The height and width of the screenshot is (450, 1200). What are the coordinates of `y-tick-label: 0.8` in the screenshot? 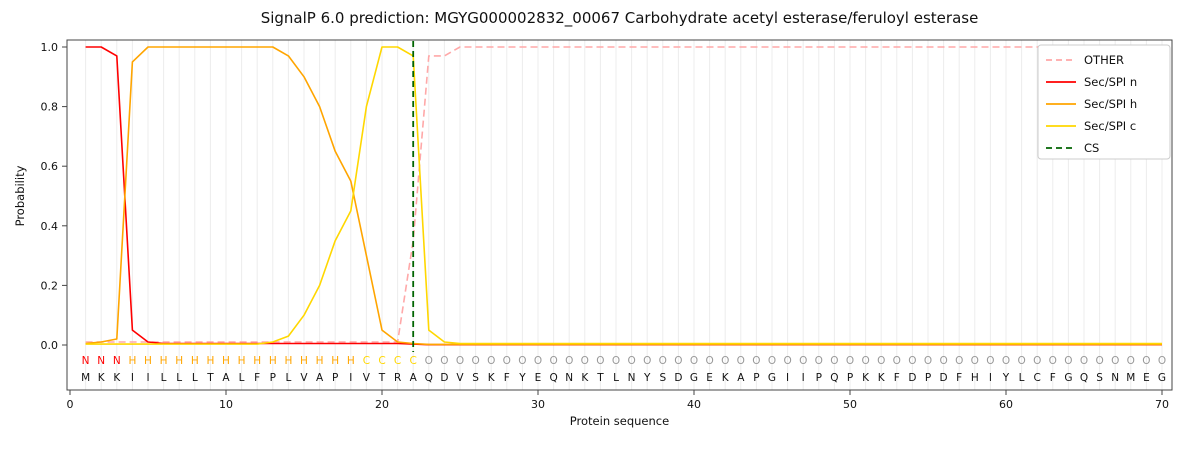 It's located at (50, 107).